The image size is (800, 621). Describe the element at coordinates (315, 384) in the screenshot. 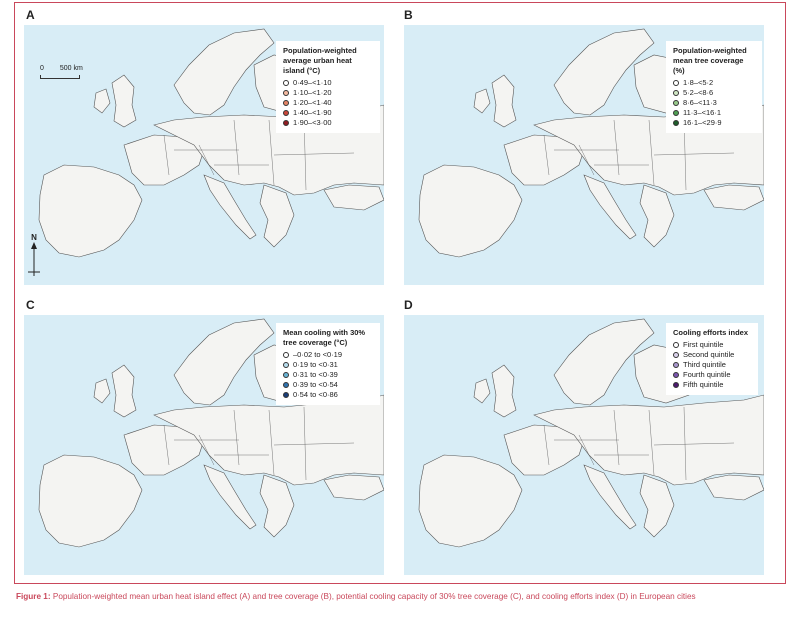

I see `legend-label: 0·39 to <0·54` at that location.